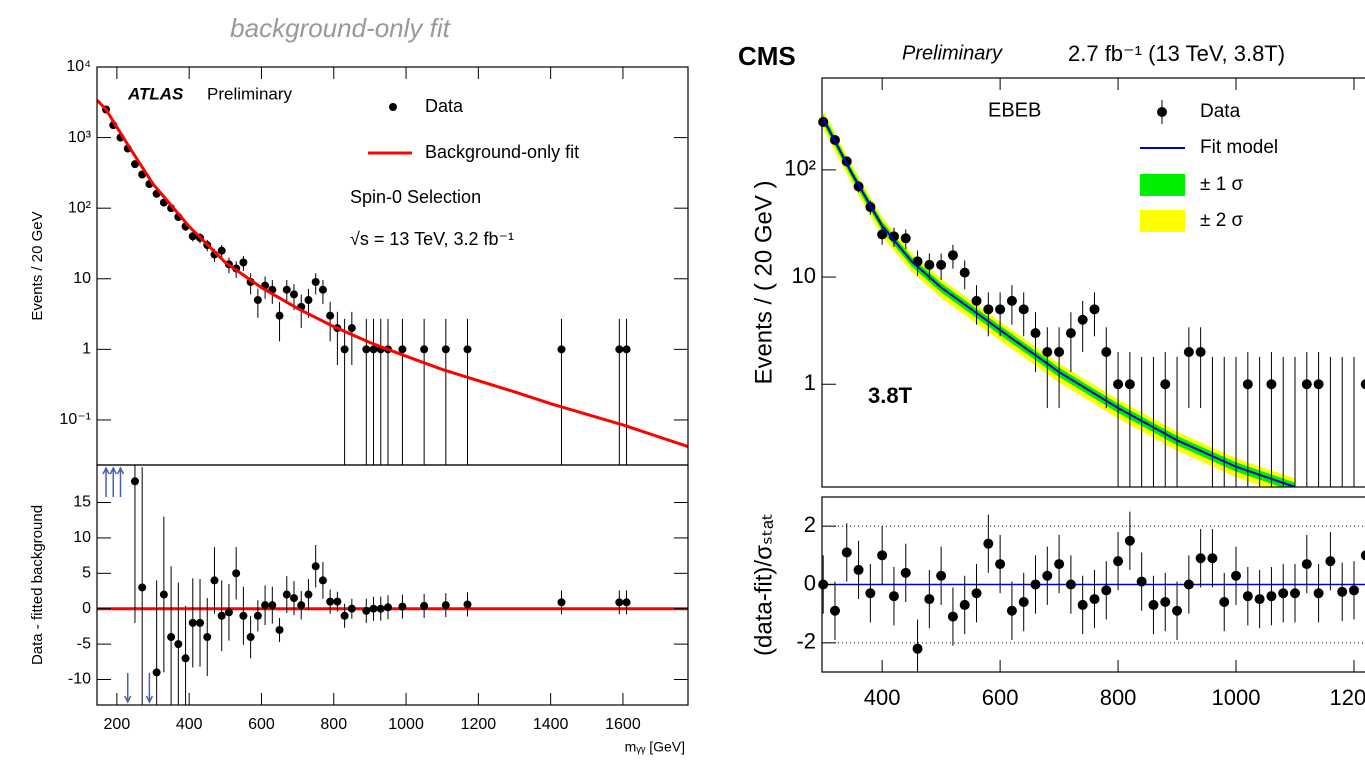  What do you see at coordinates (84, 643) in the screenshot?
I see `y-tick-label: -5` at bounding box center [84, 643].